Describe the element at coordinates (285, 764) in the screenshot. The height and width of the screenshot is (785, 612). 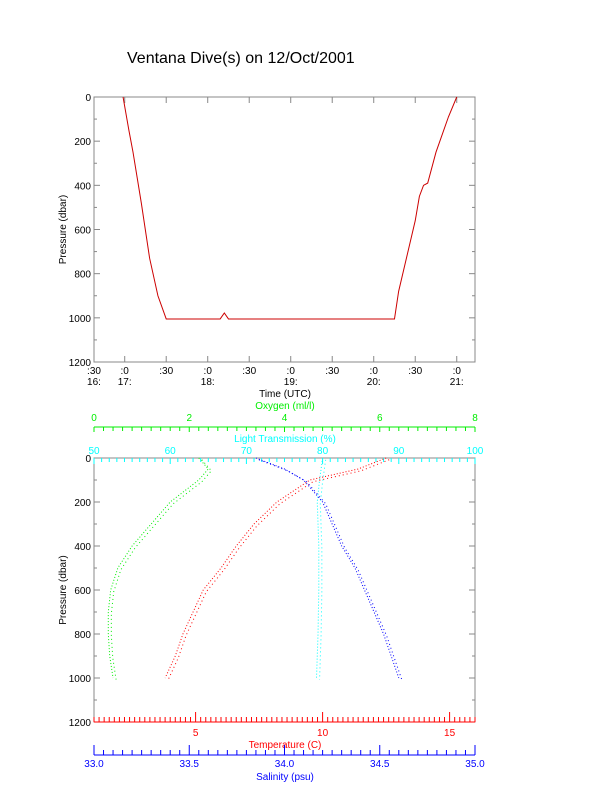
I see `axis-tick-label: 34.0` at that location.